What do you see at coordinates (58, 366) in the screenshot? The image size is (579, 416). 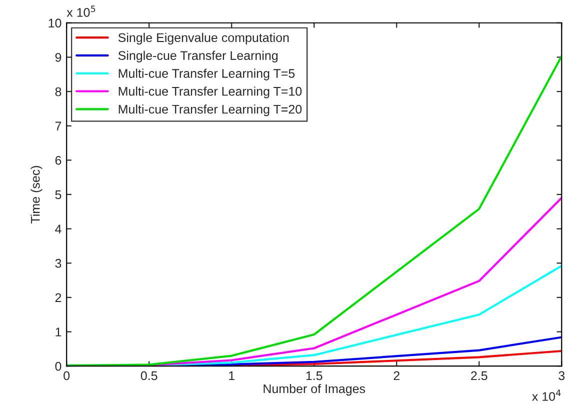 I see `y-tick-label: 0` at bounding box center [58, 366].